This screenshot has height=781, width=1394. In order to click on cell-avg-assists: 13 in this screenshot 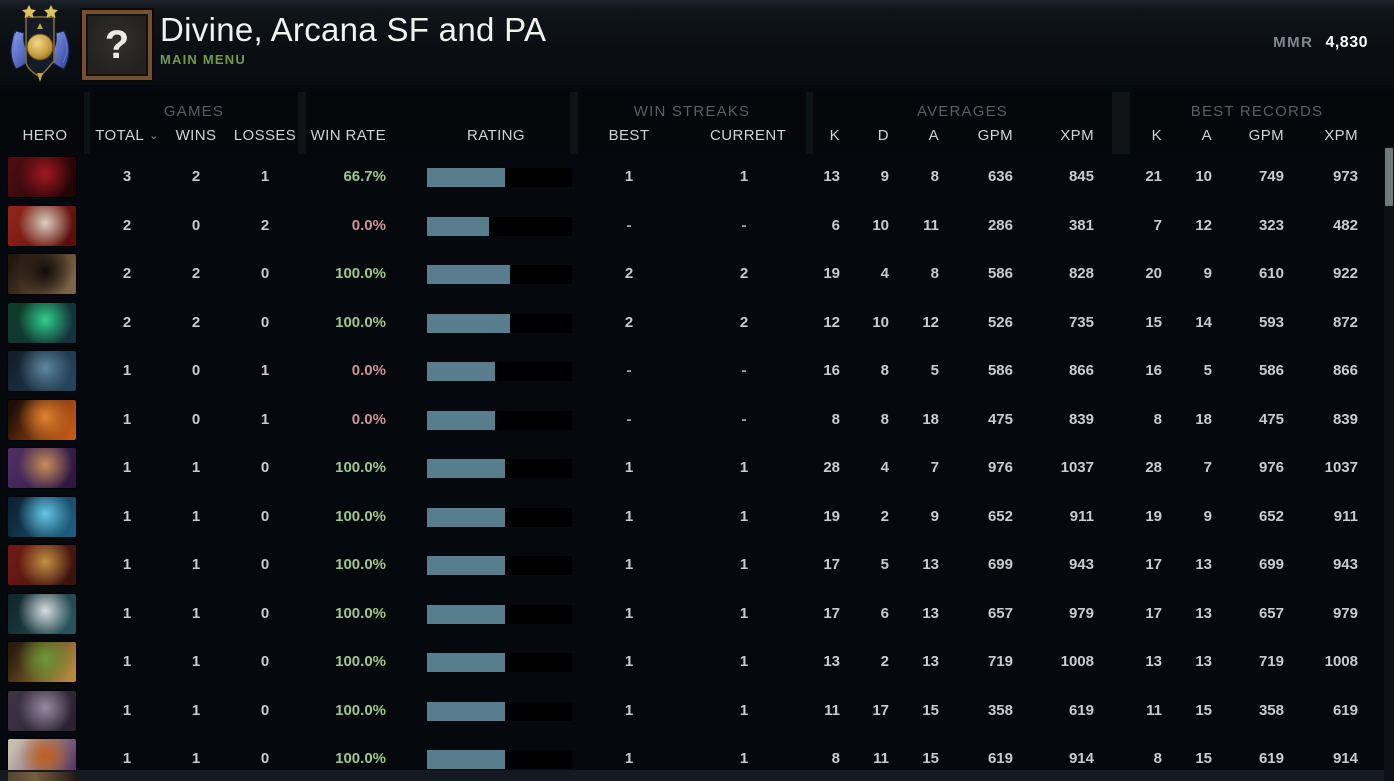, I will do `click(930, 564)`.